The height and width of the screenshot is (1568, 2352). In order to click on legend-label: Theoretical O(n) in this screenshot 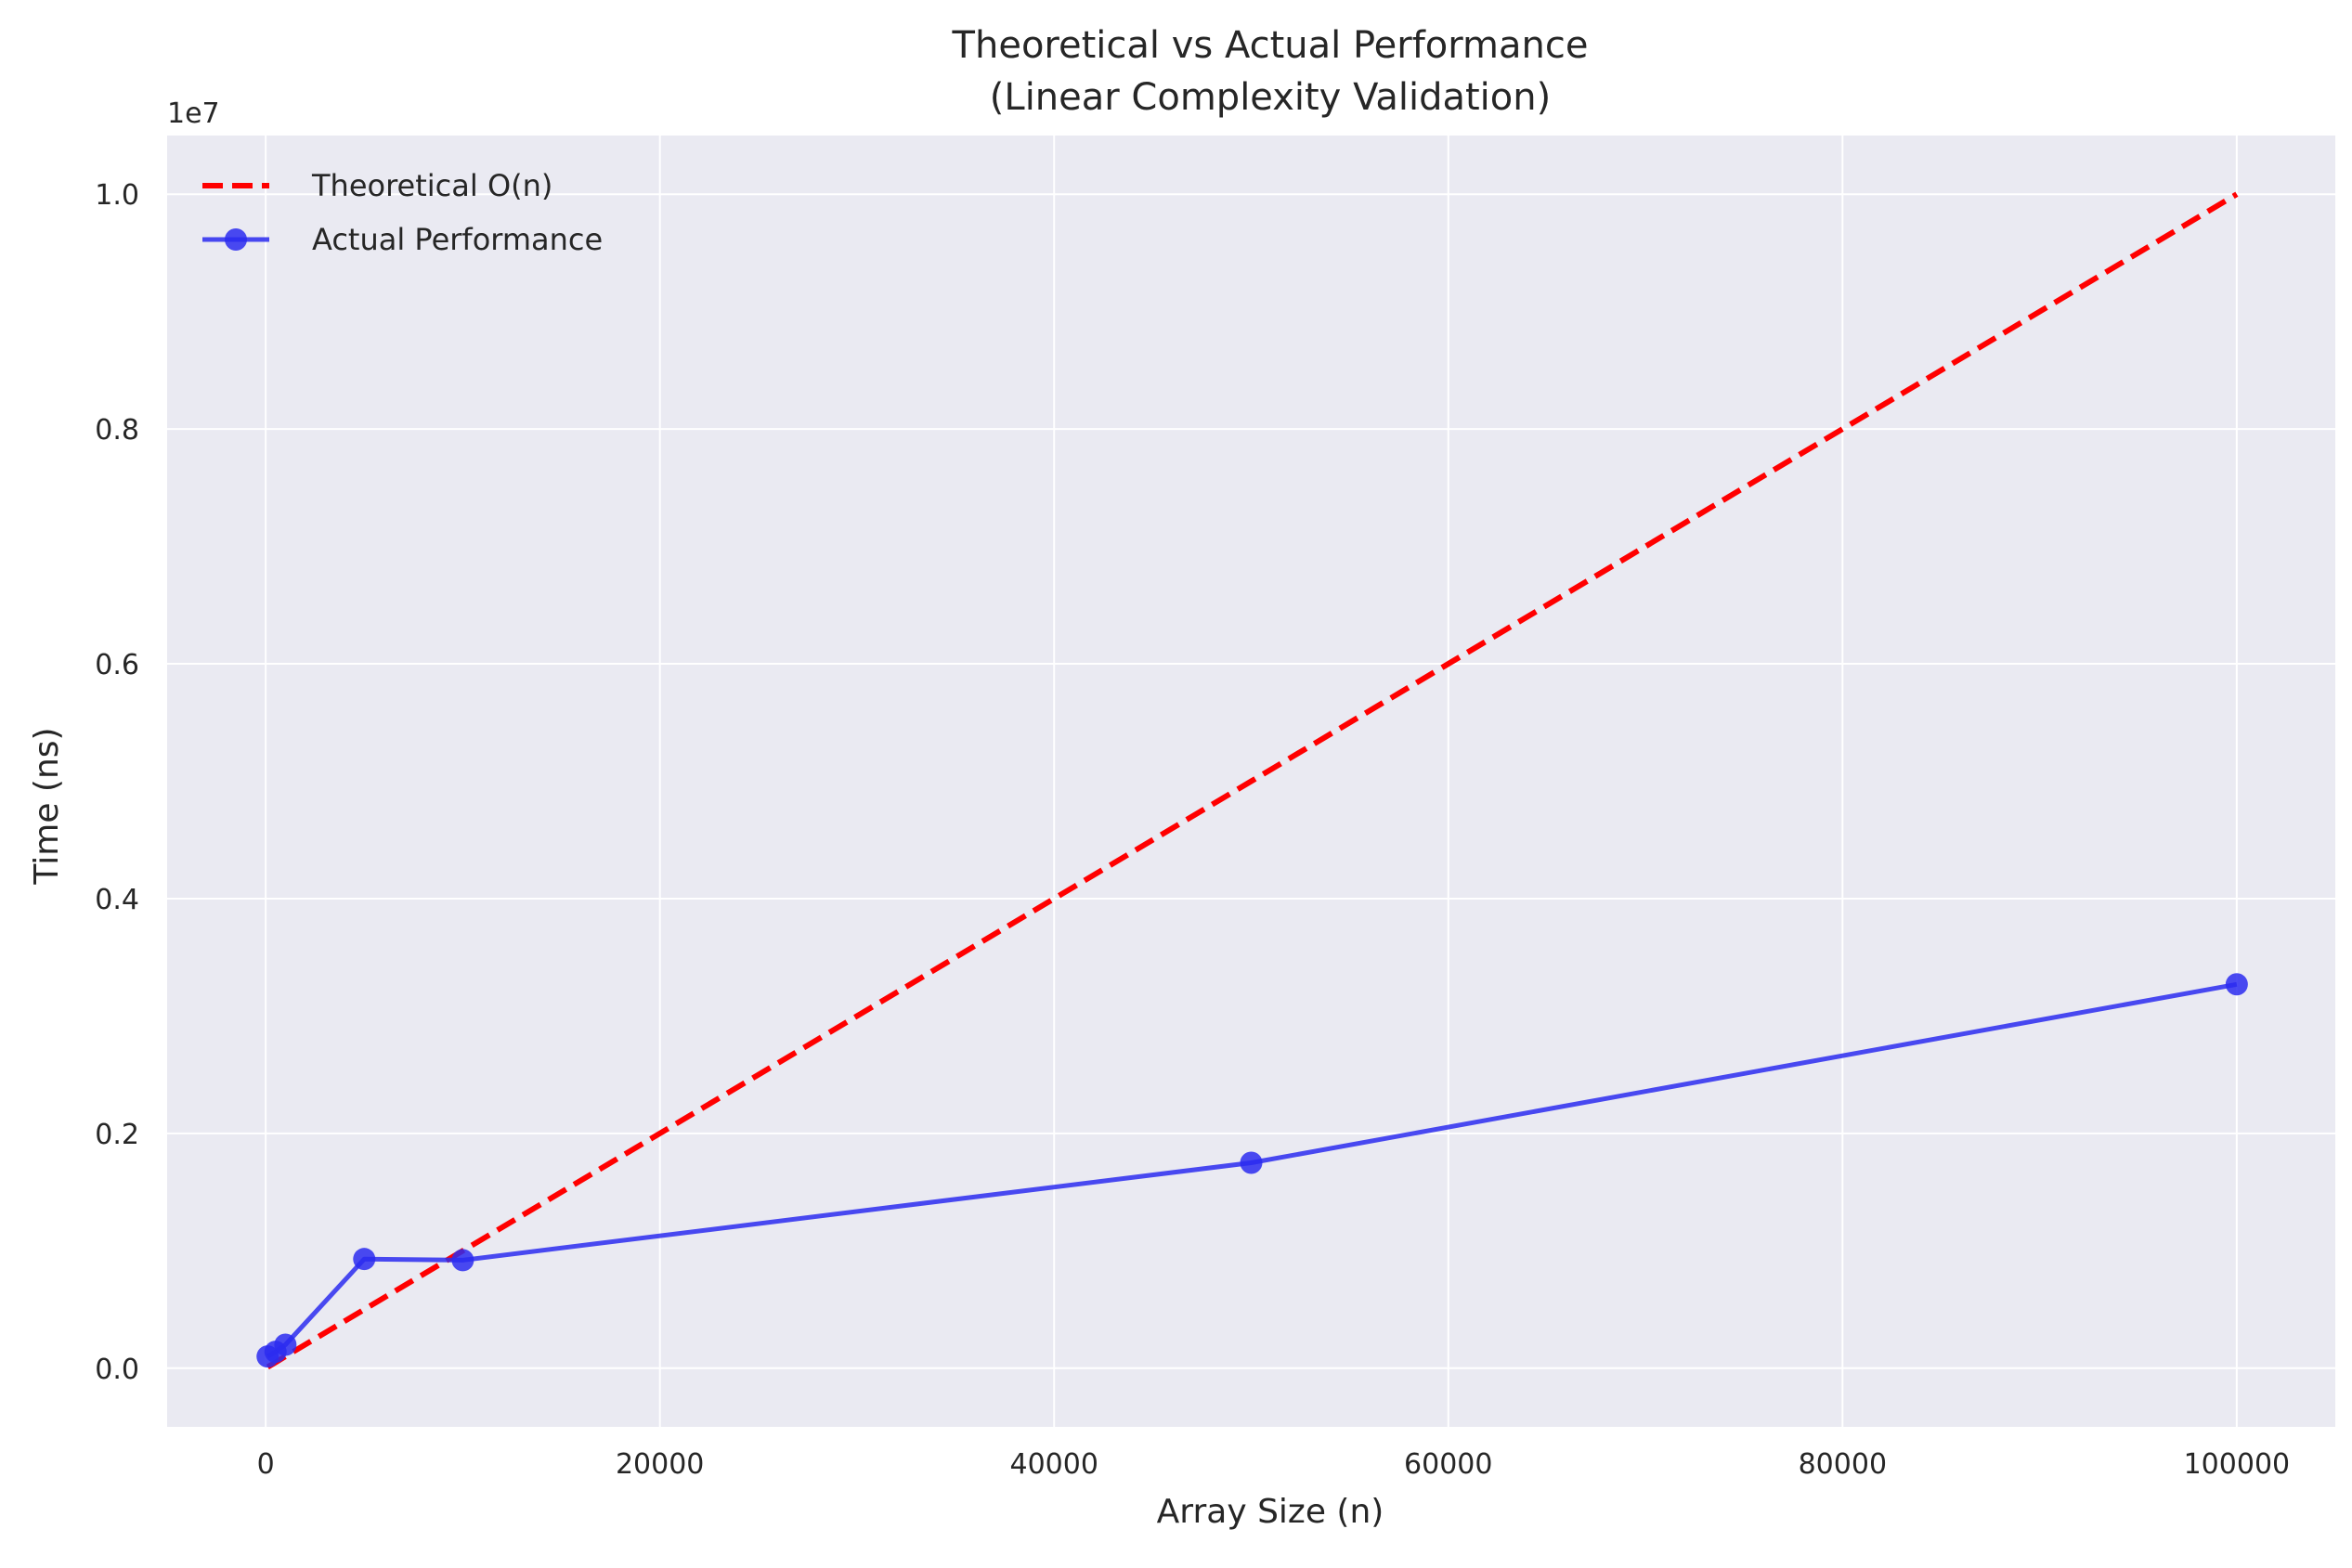, I will do `click(431, 185)`.